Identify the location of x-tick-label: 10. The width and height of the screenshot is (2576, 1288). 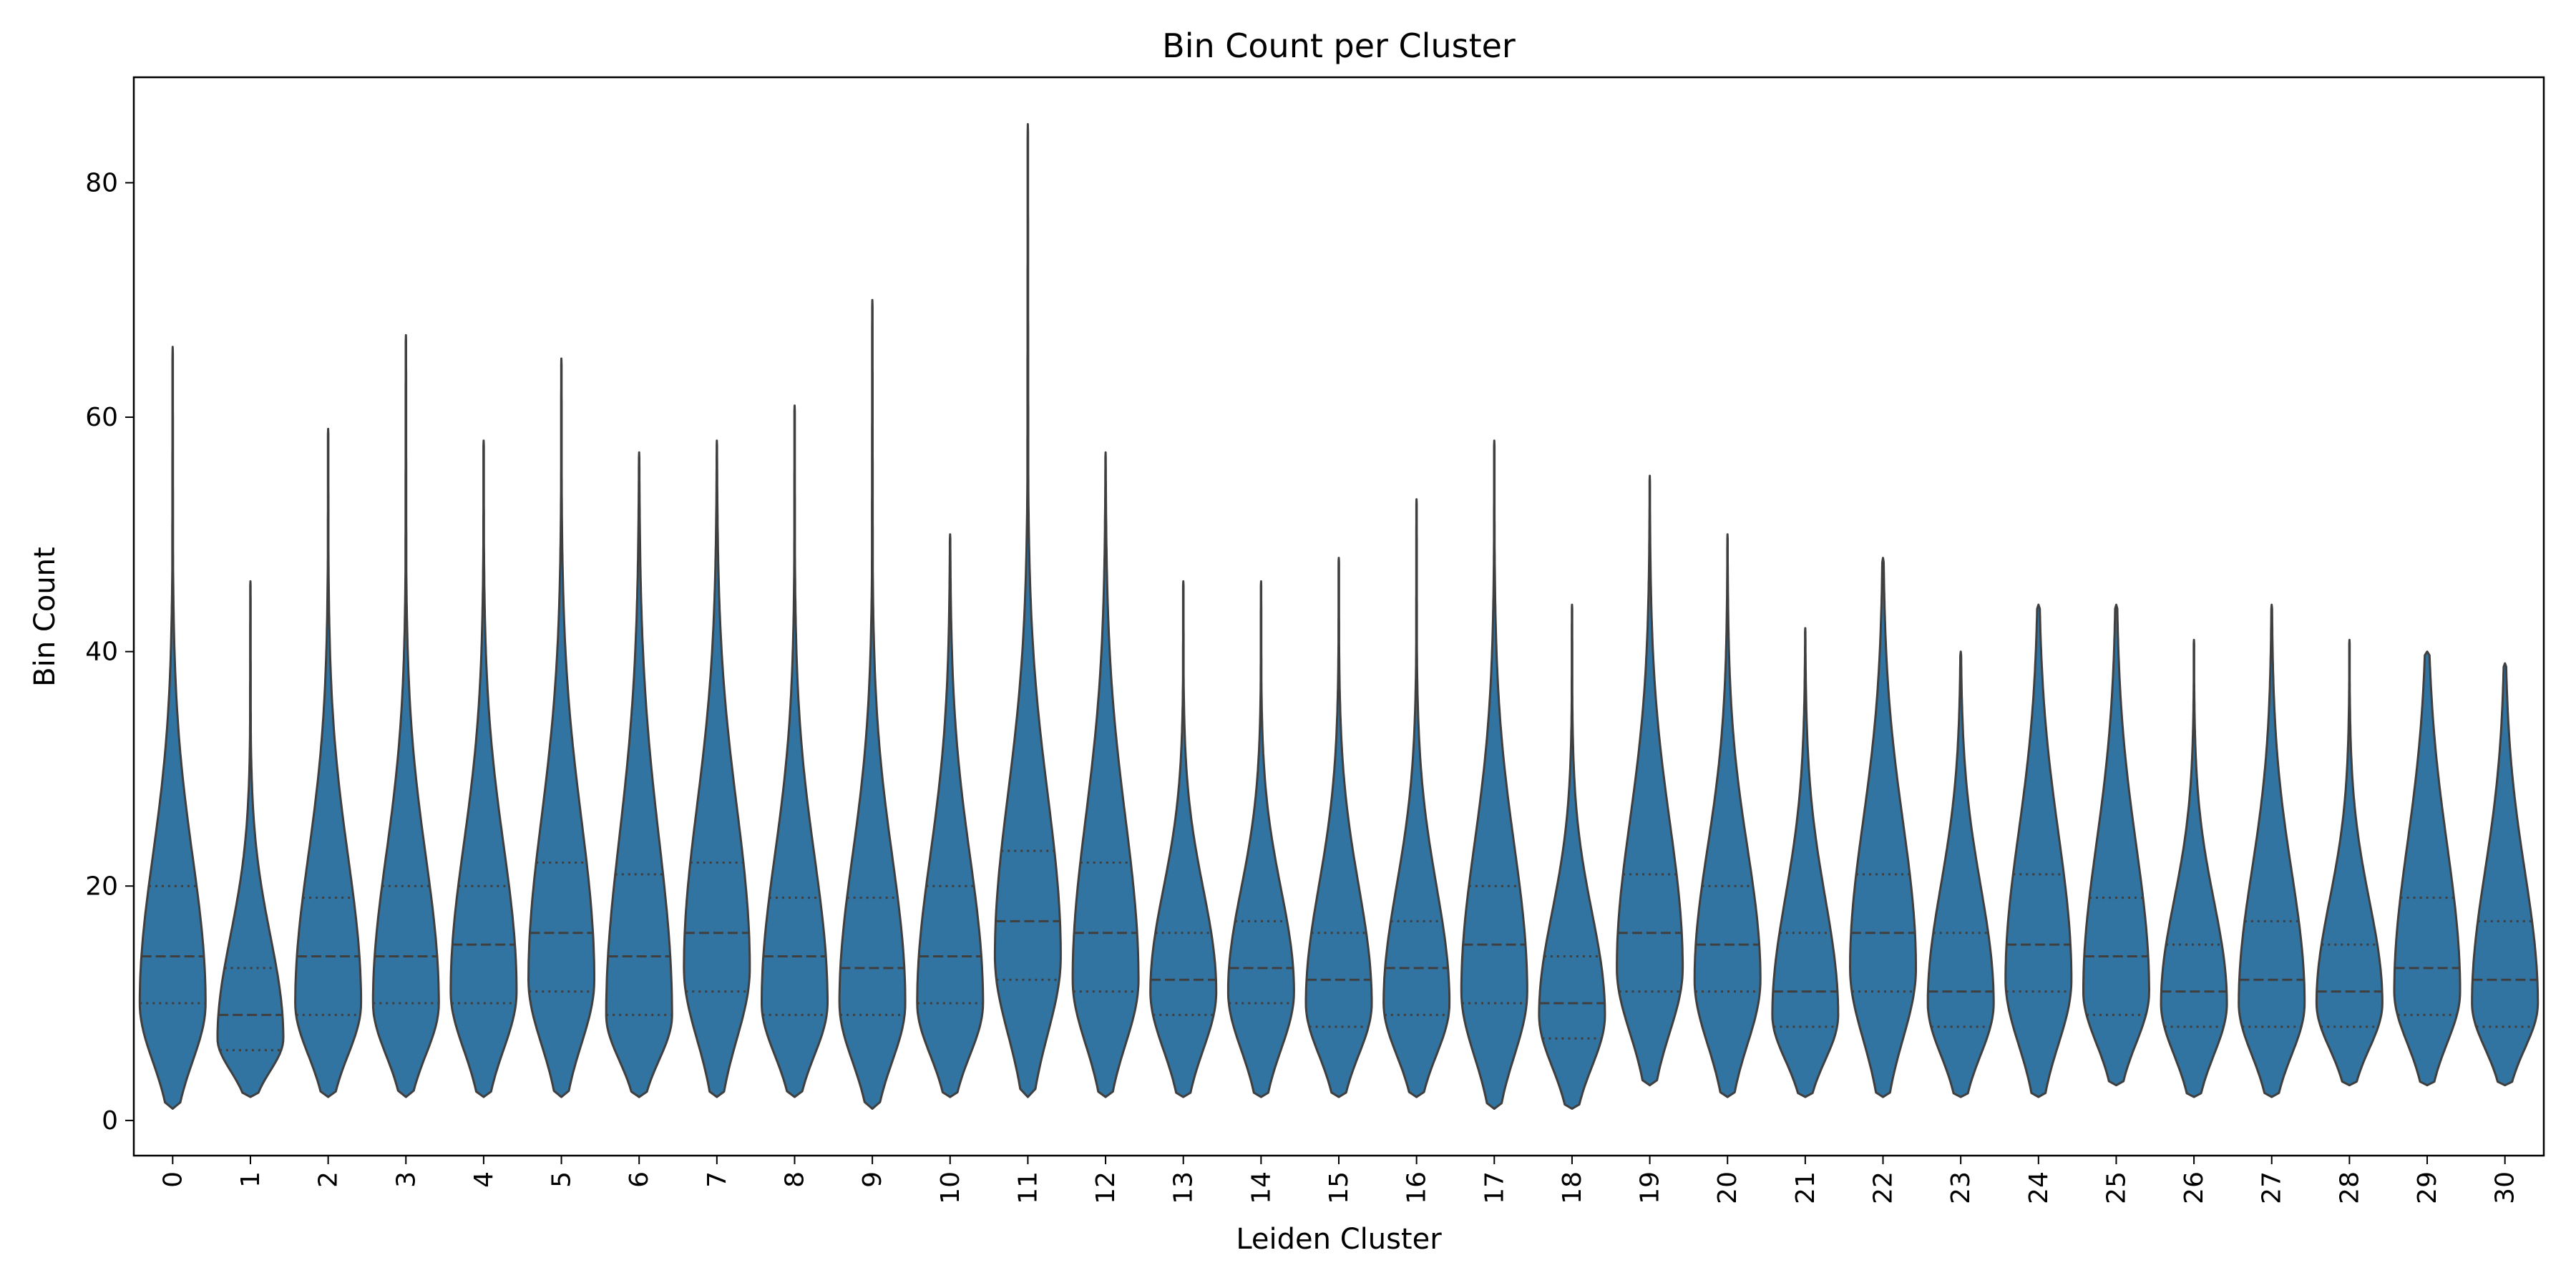
(950, 1187).